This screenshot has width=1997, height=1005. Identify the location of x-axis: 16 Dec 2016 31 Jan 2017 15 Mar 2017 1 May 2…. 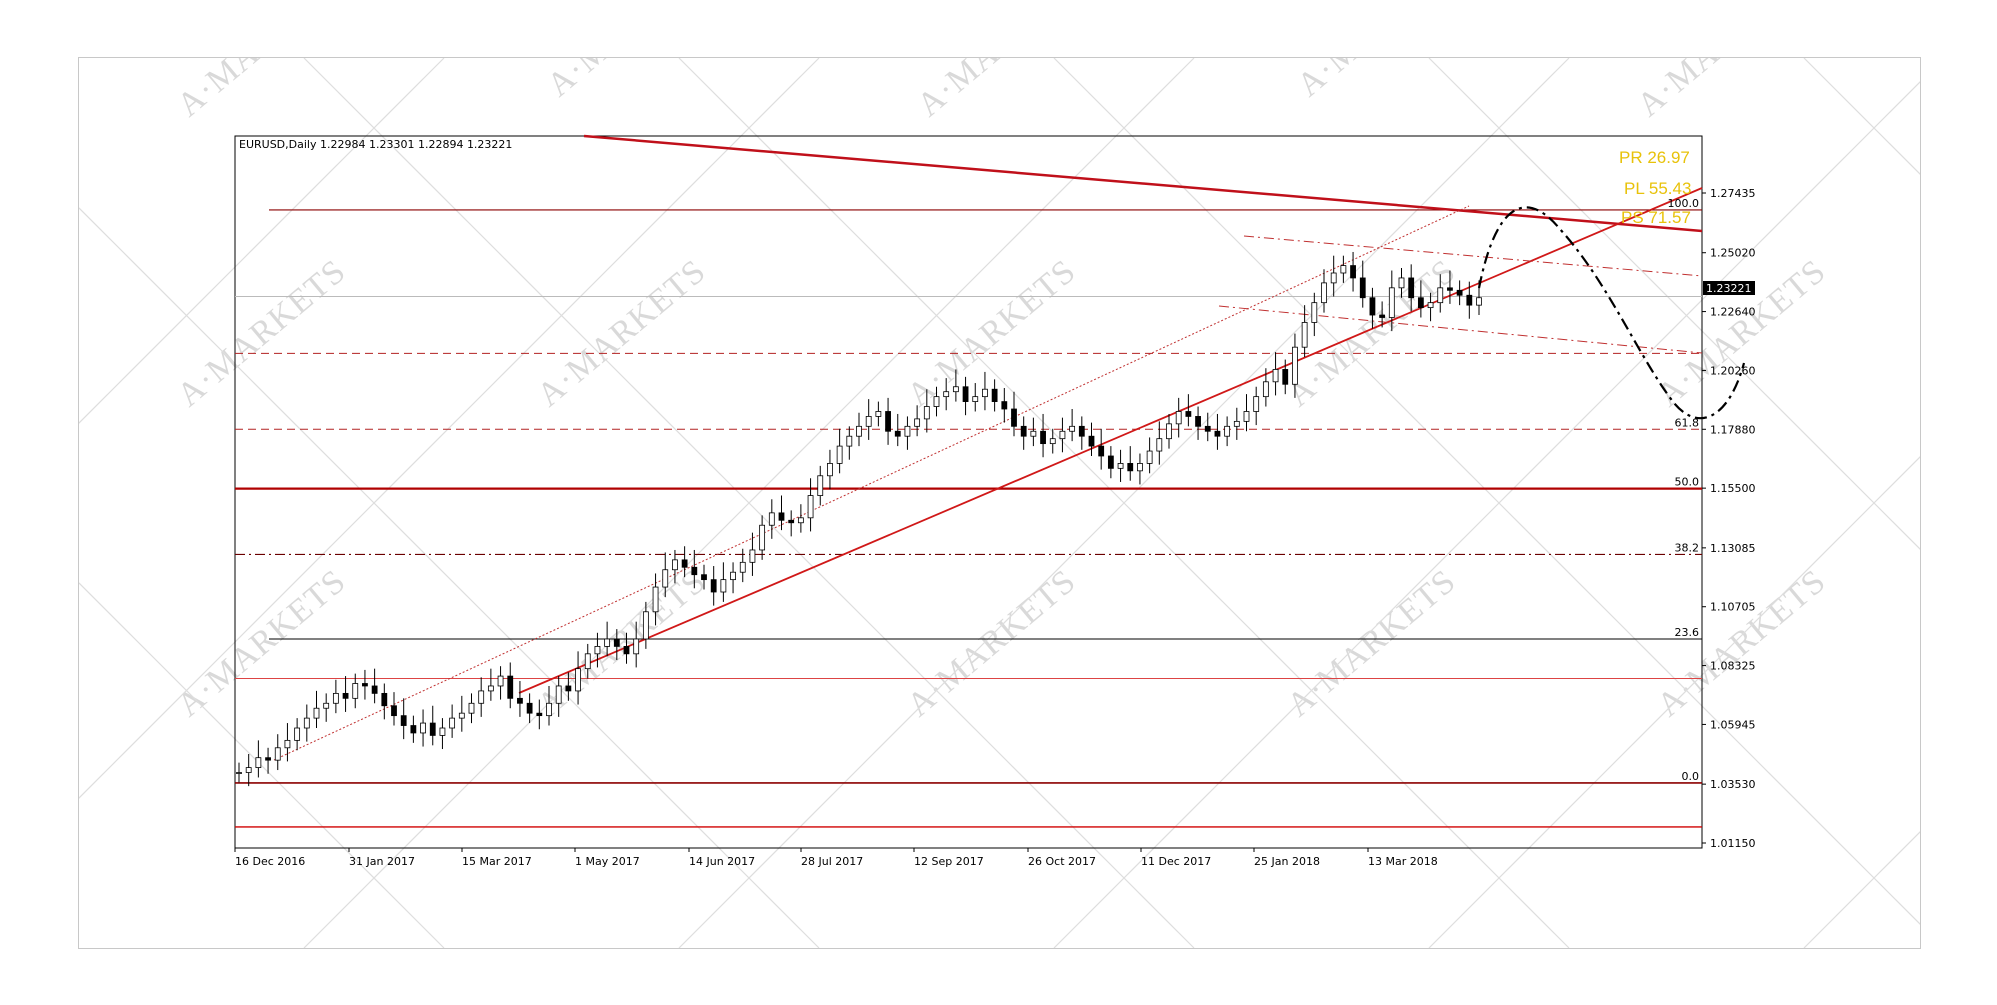
(836, 858).